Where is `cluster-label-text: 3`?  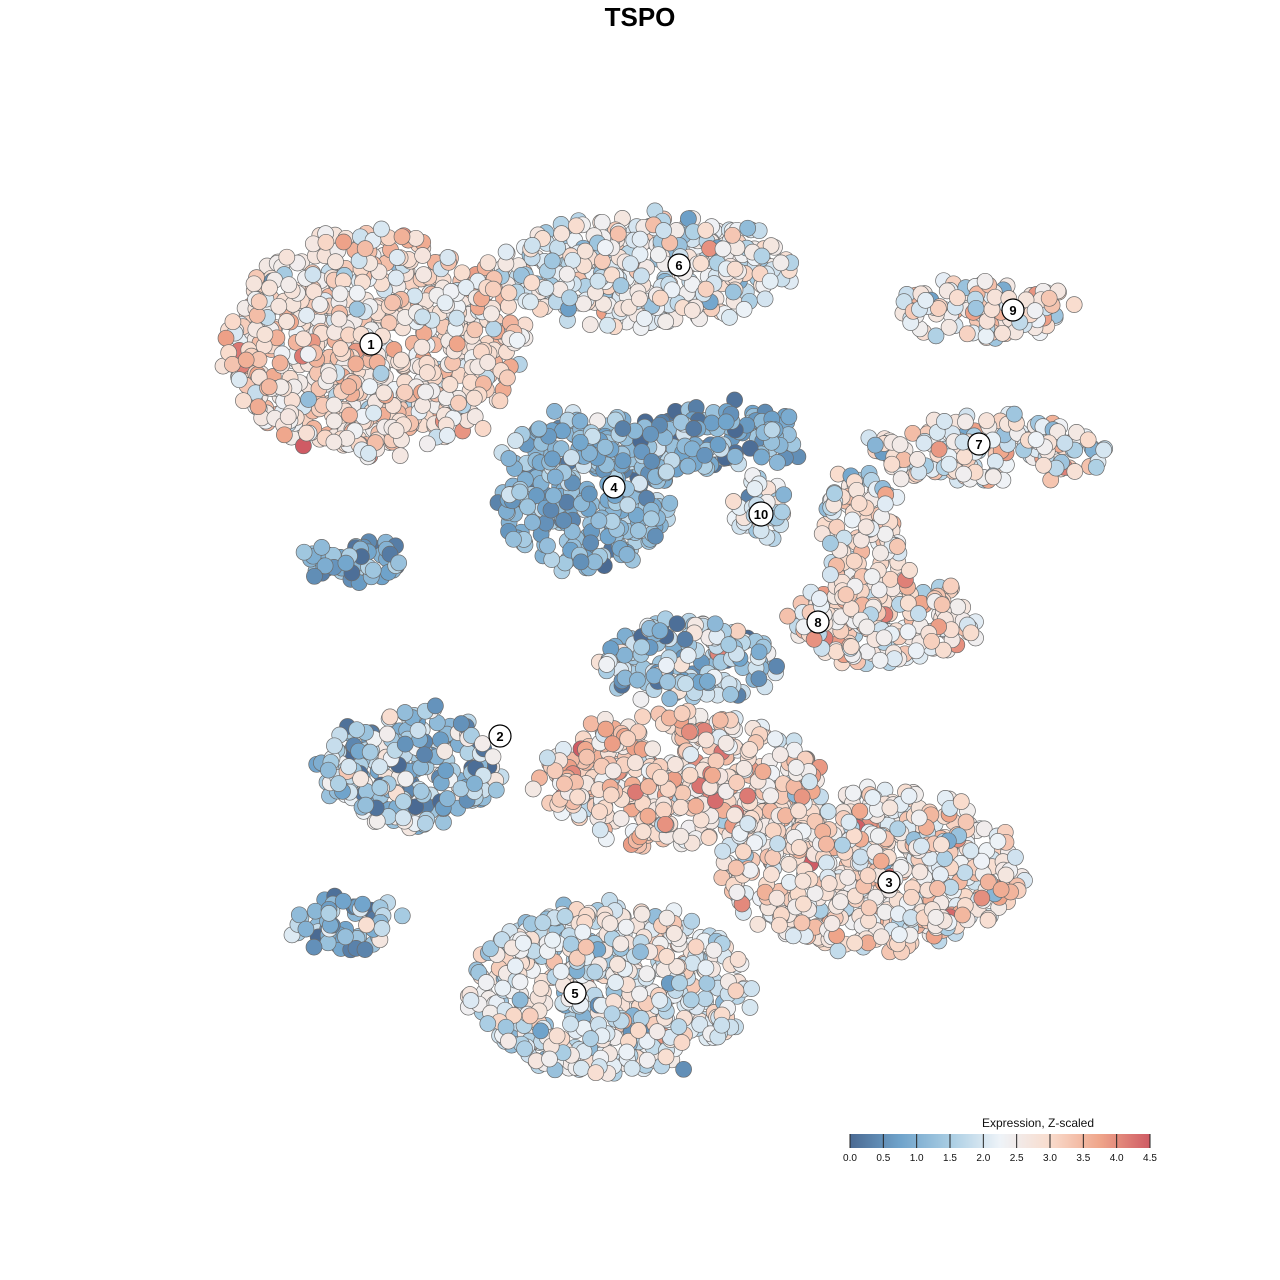
cluster-label-text: 3 is located at coordinates (888, 882).